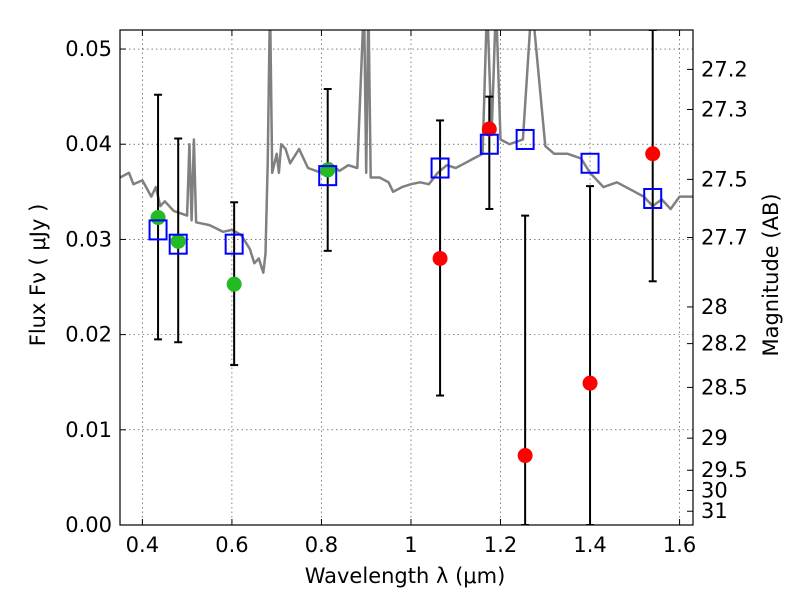 The height and width of the screenshot is (600, 800). I want to click on x-tick-label: 0.8, so click(321, 545).